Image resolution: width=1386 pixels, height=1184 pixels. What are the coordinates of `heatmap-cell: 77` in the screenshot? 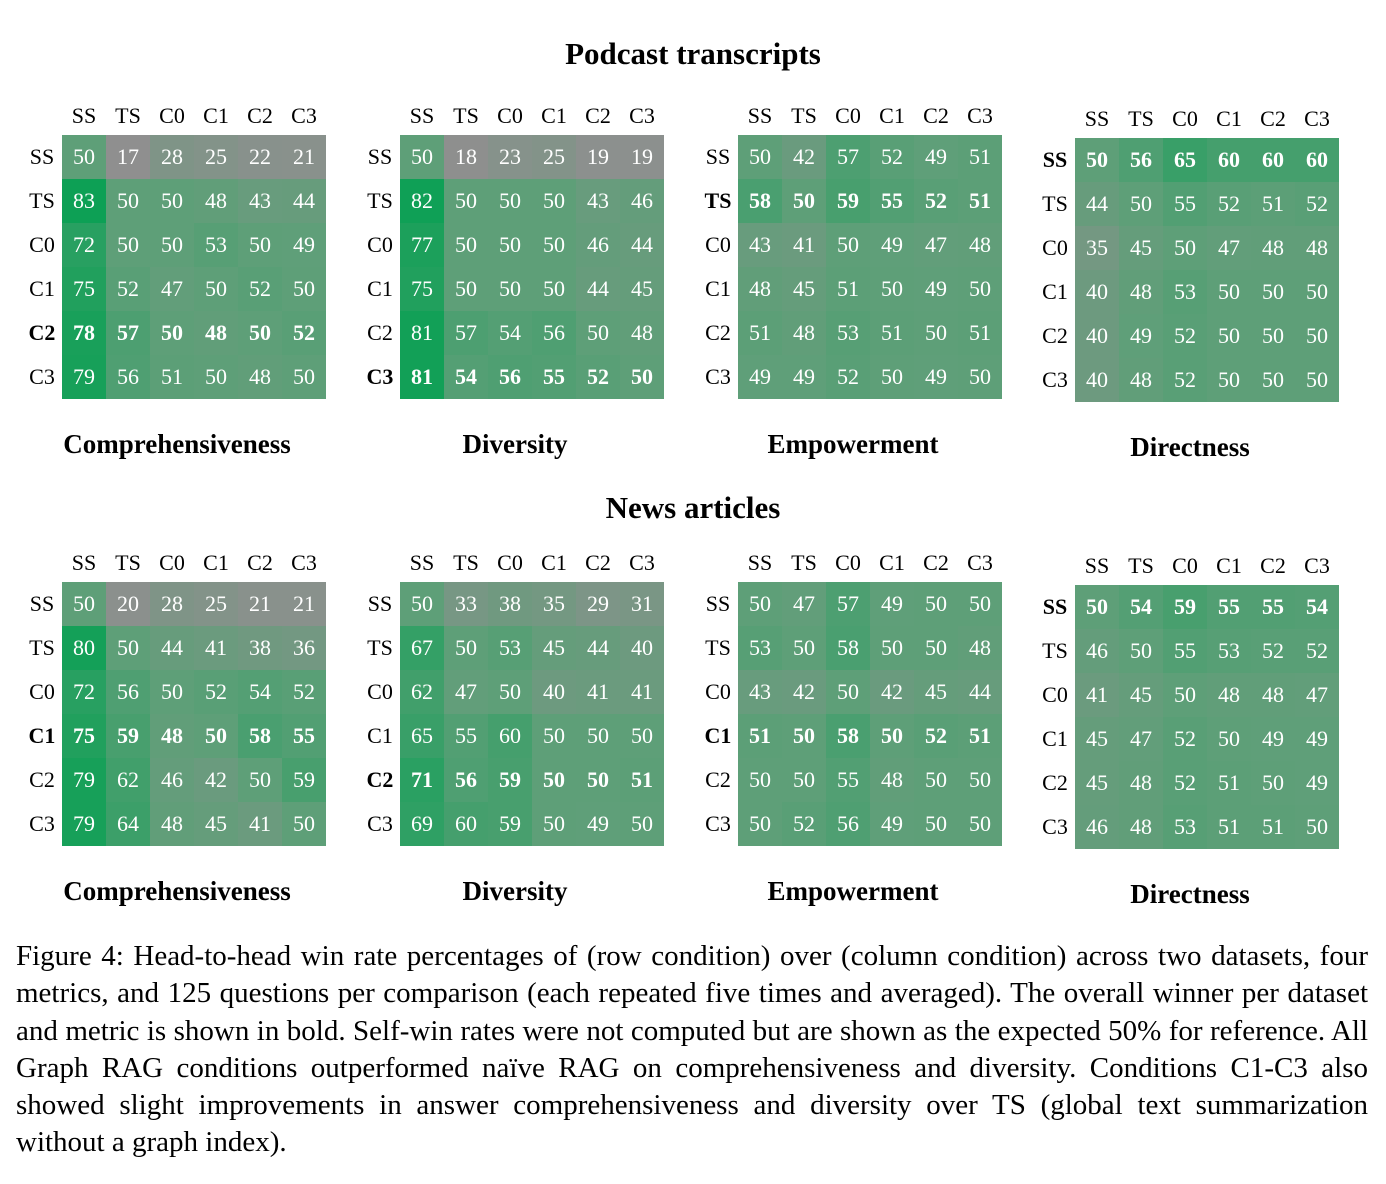 It's located at (422, 245).